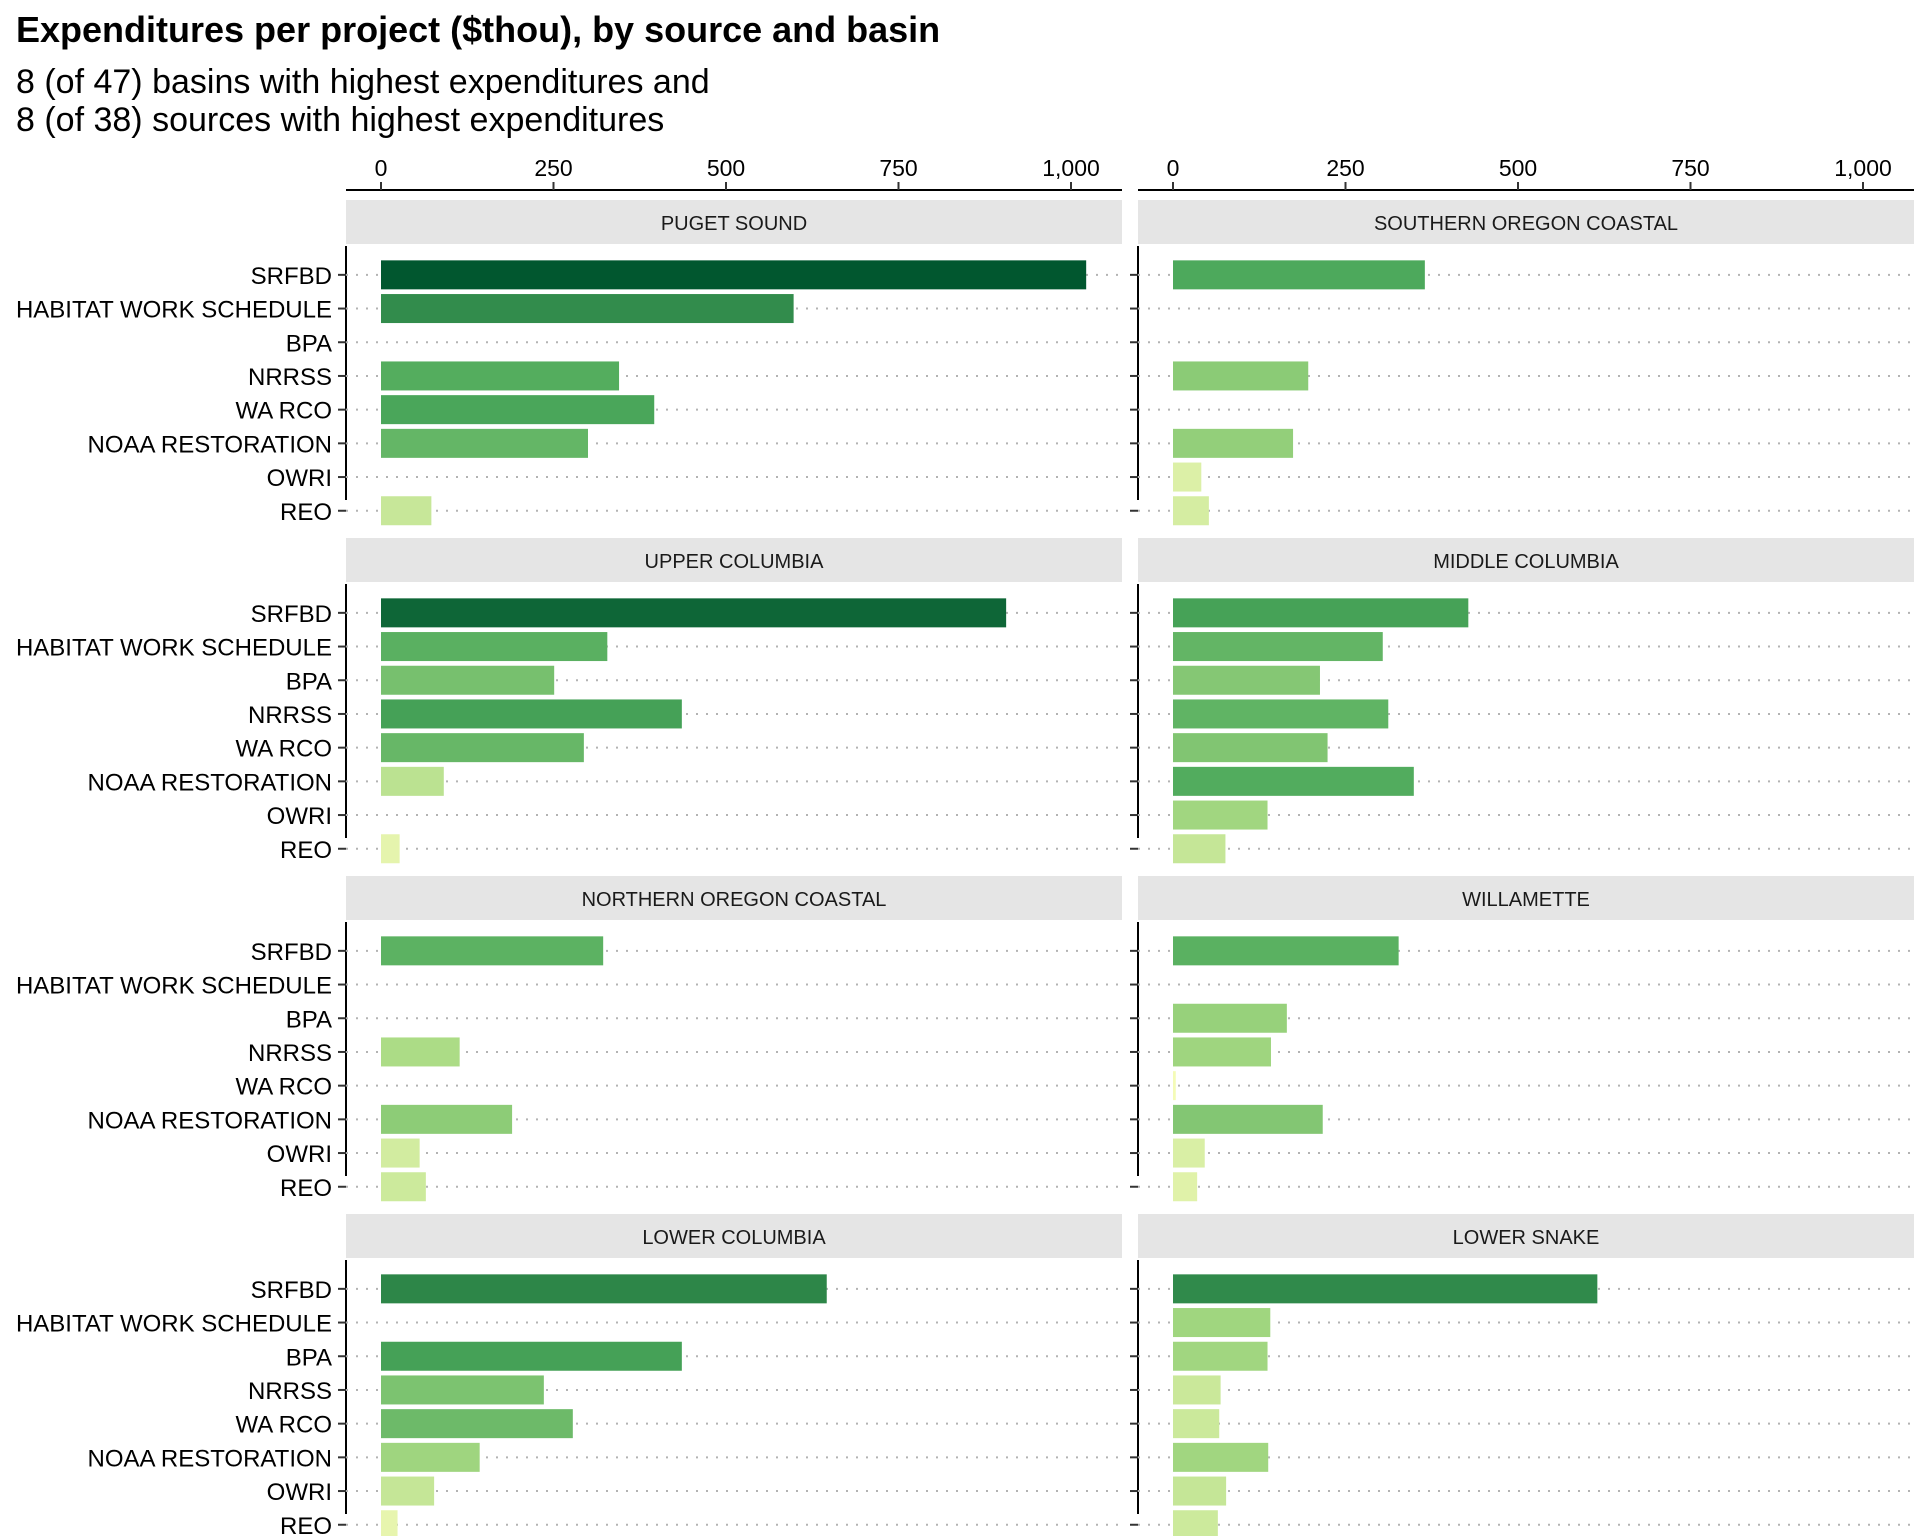 Image resolution: width=1920 pixels, height=1536 pixels. I want to click on facet-strip-middle-columbia, so click(1526, 560).